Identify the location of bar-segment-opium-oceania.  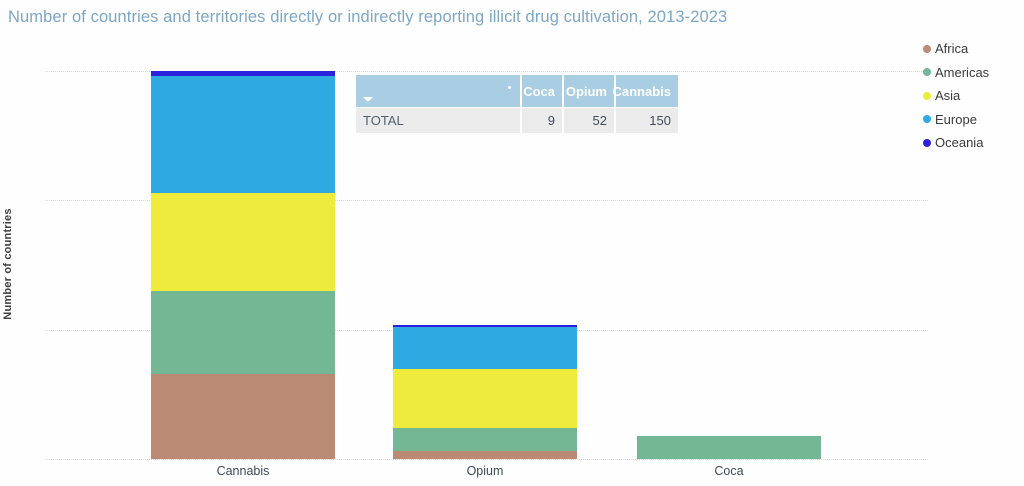
(485, 326).